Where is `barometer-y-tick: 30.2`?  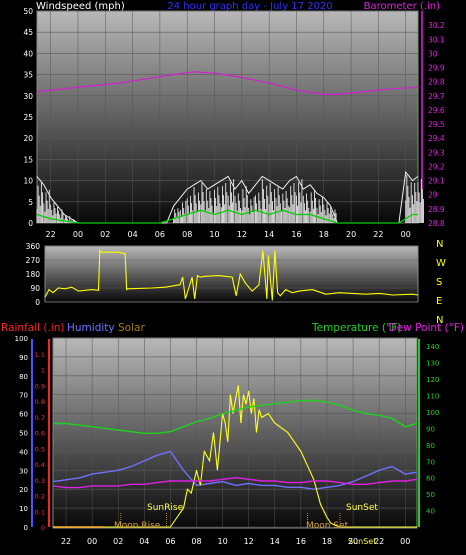
barometer-y-tick: 30.2 is located at coordinates (436, 25).